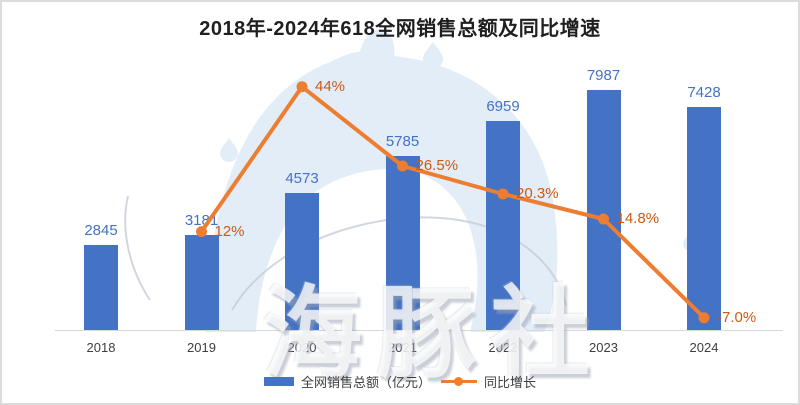  What do you see at coordinates (330, 86) in the screenshot?
I see `growth-label-2020: 44%` at bounding box center [330, 86].